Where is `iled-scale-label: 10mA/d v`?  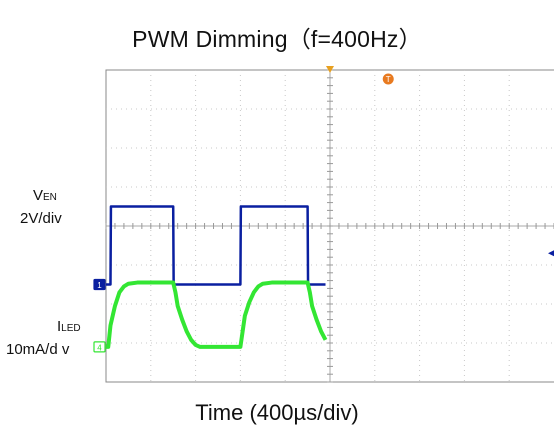
iled-scale-label: 10mA/d v is located at coordinates (38, 349).